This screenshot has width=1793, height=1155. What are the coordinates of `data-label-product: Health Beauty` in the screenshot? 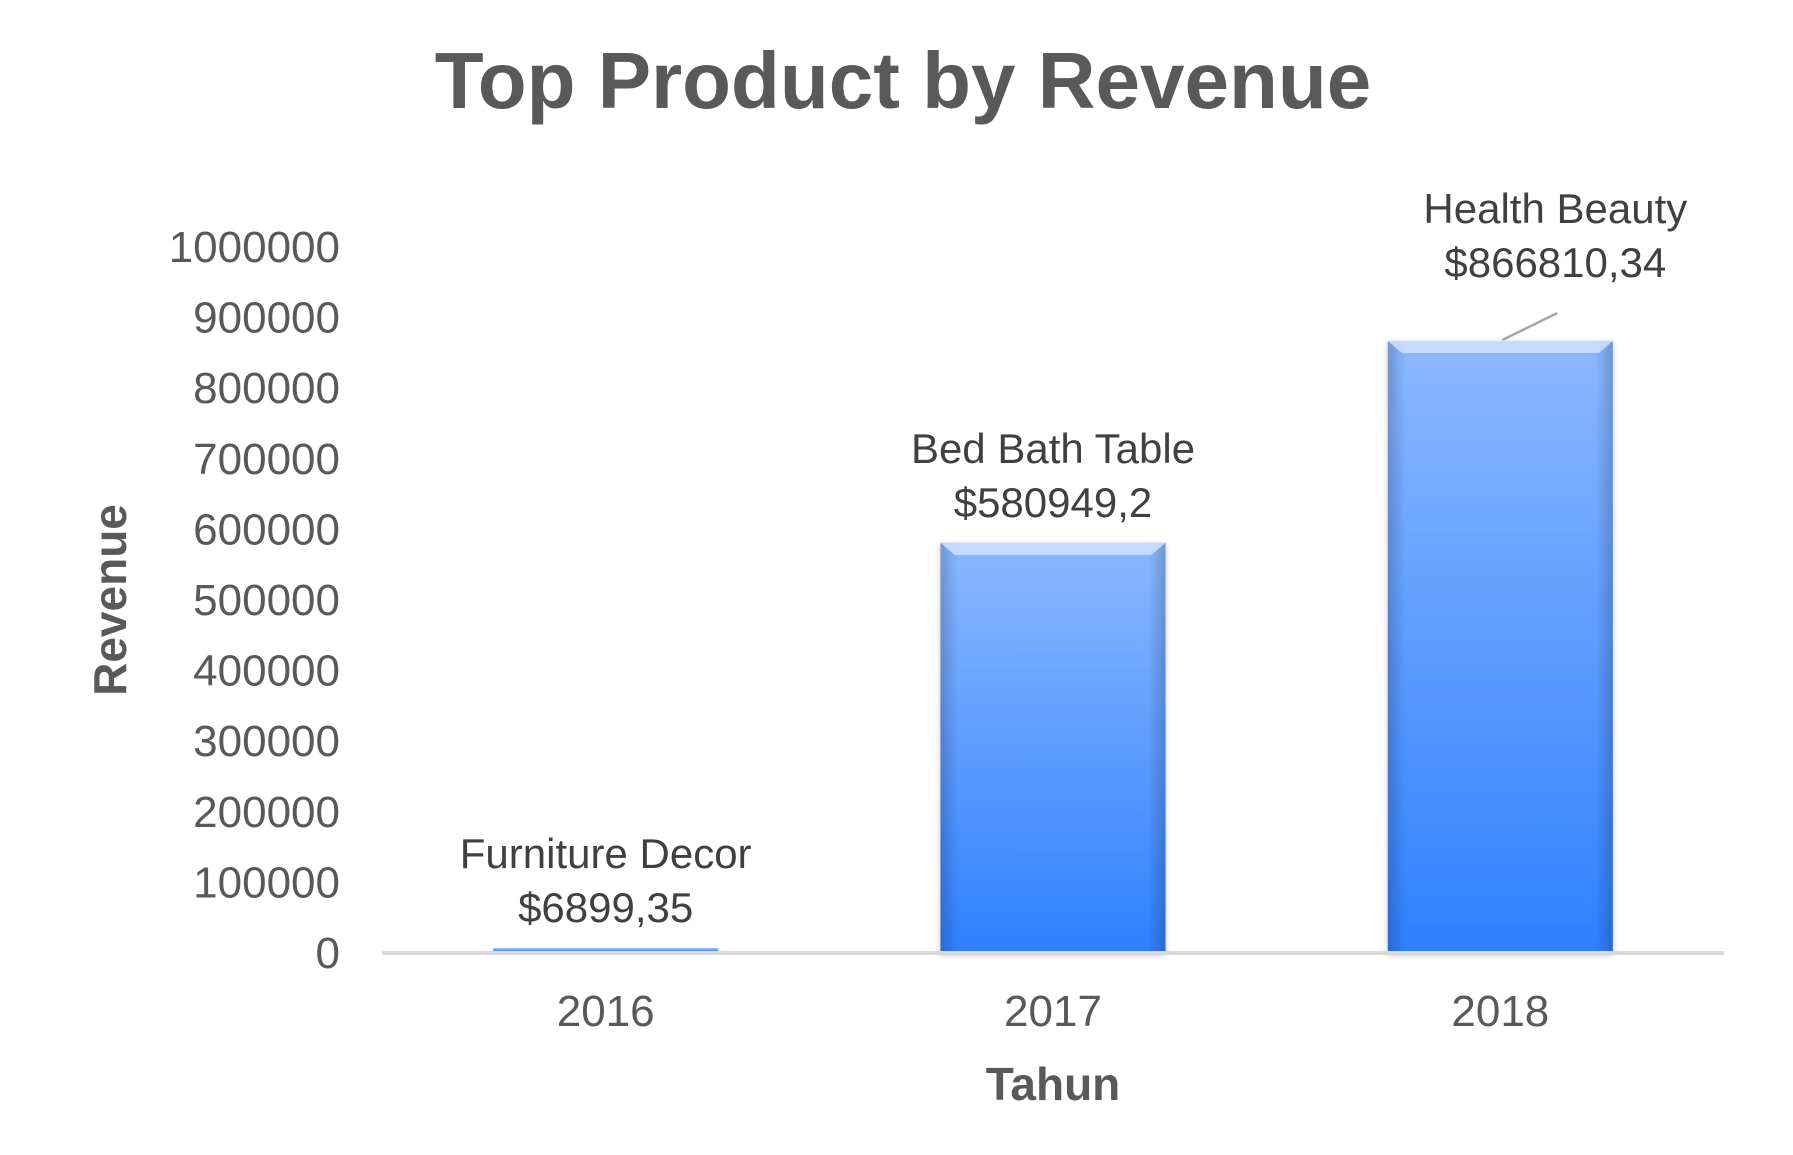 It's located at (1555, 208).